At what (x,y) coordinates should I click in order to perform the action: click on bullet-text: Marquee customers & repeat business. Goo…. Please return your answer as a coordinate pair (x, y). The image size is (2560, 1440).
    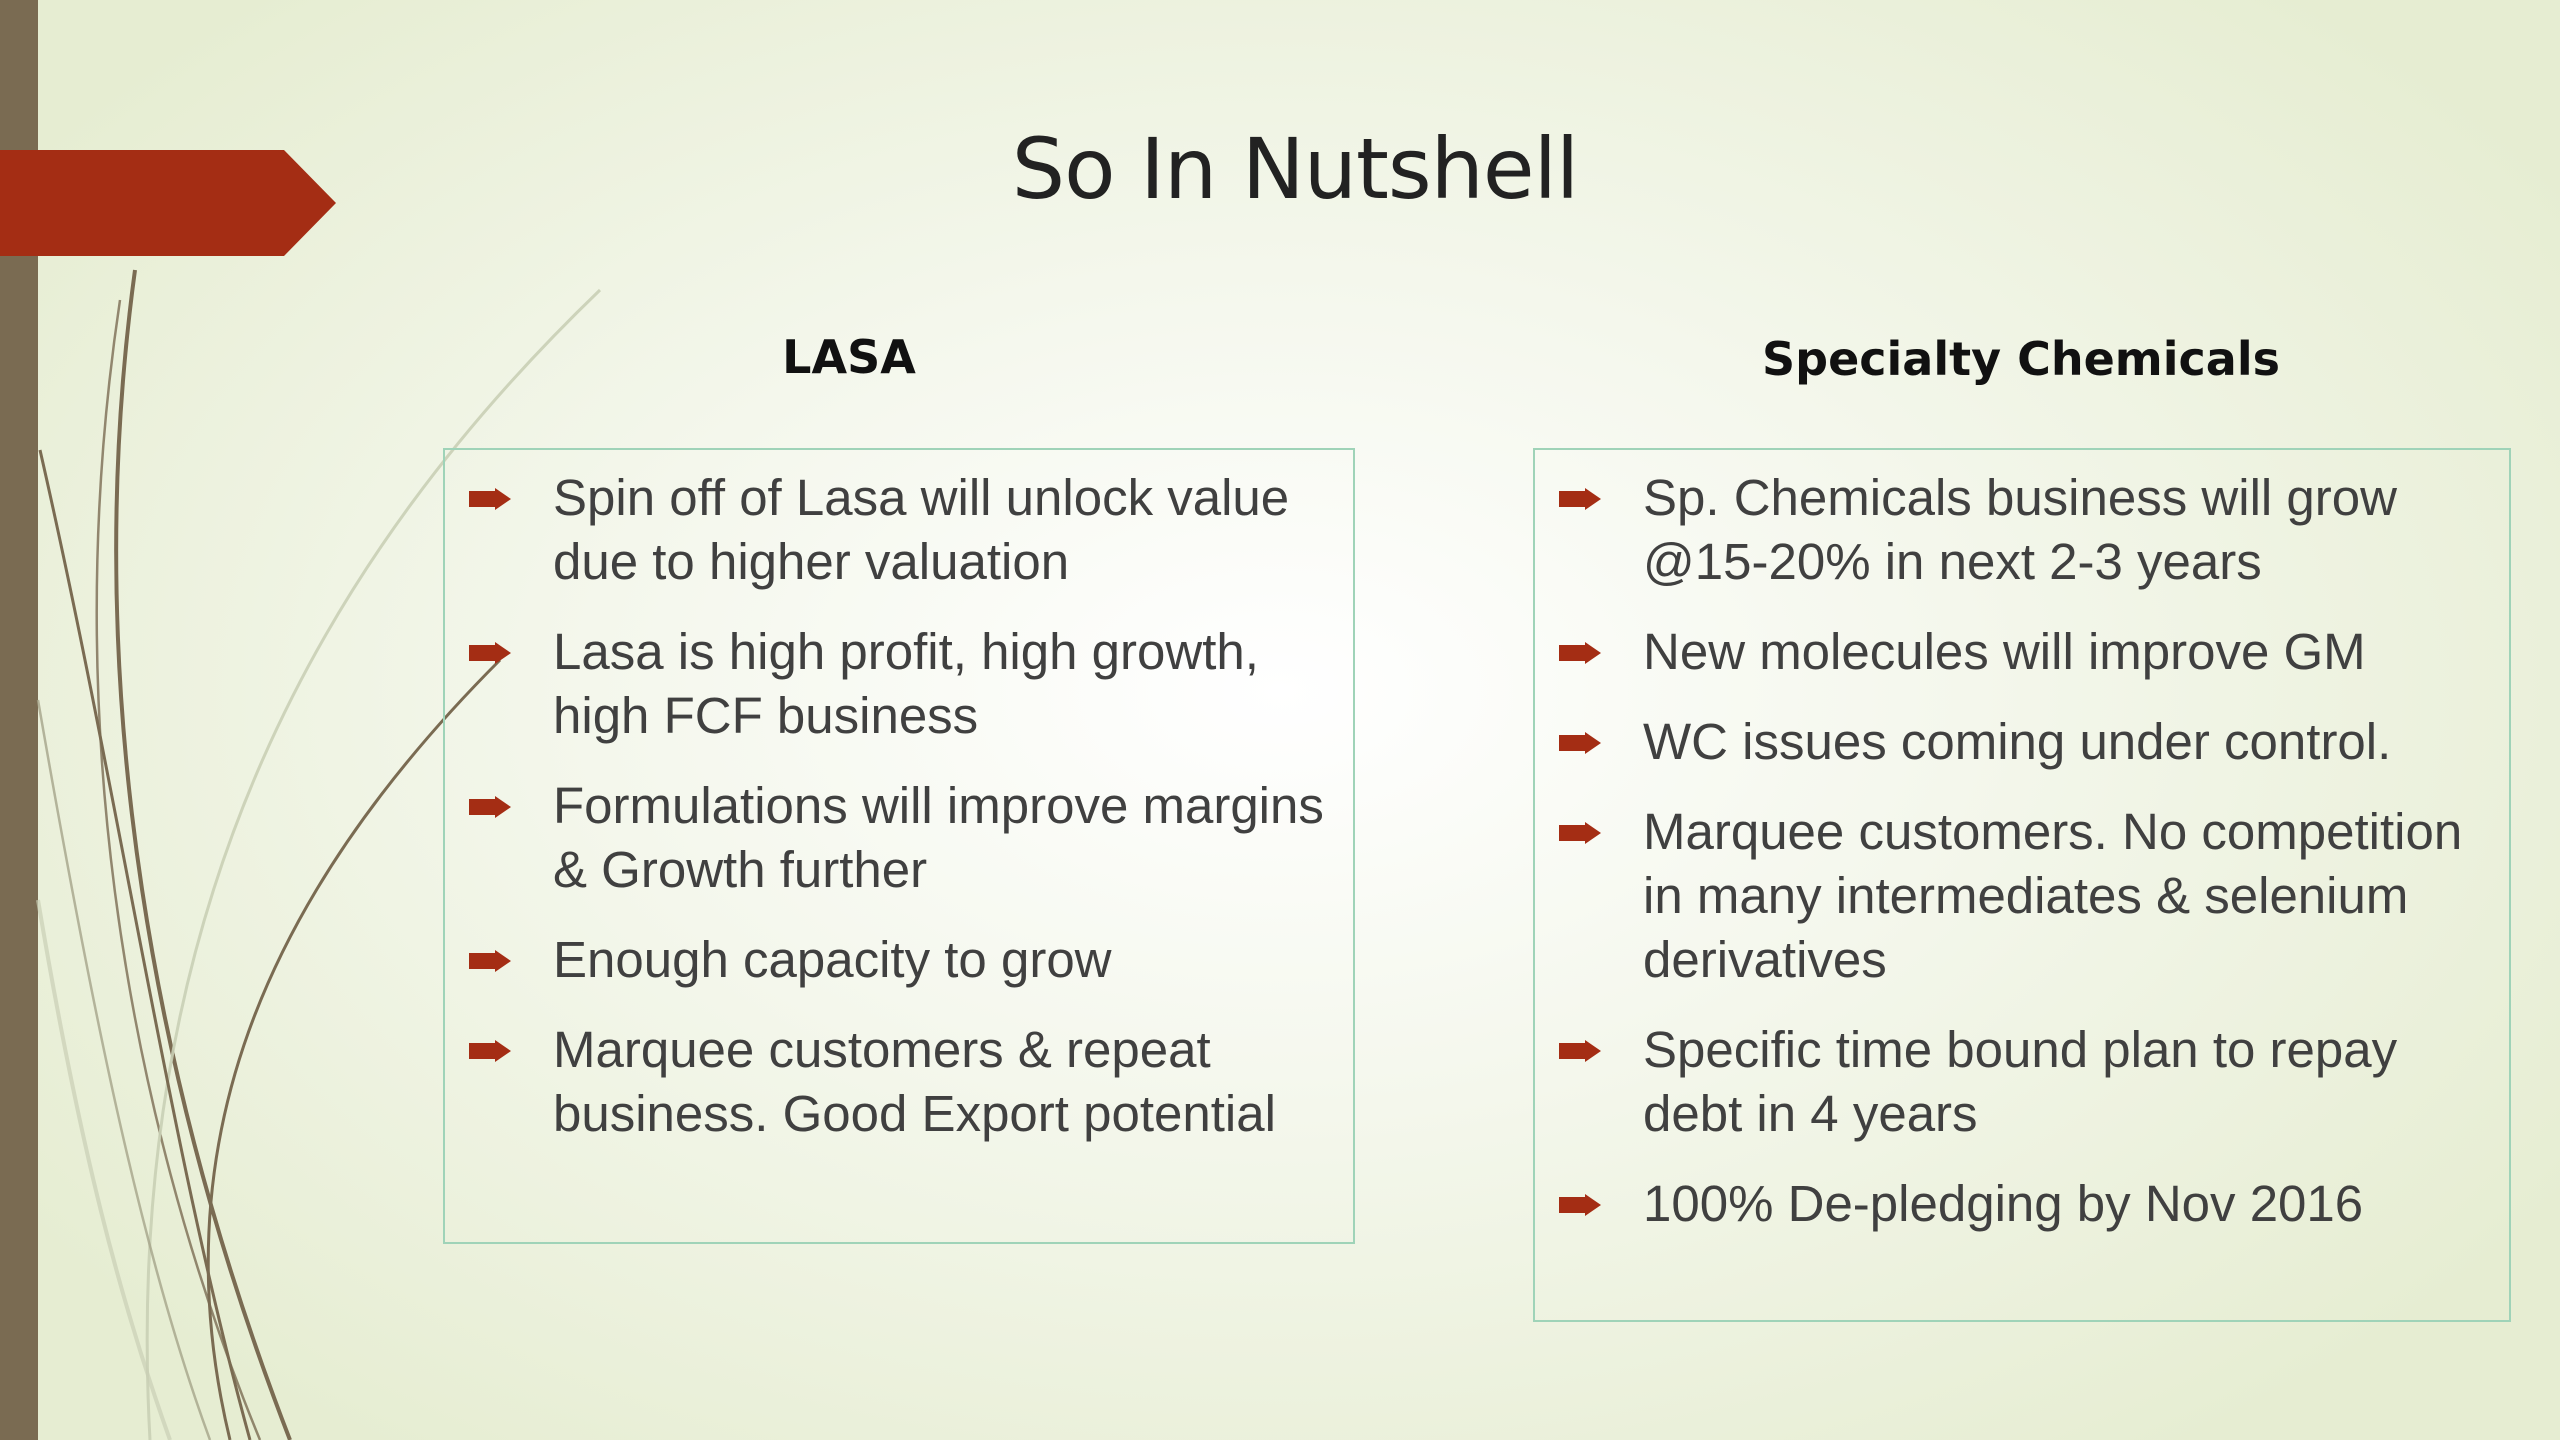
    Looking at the image, I should click on (914, 1081).